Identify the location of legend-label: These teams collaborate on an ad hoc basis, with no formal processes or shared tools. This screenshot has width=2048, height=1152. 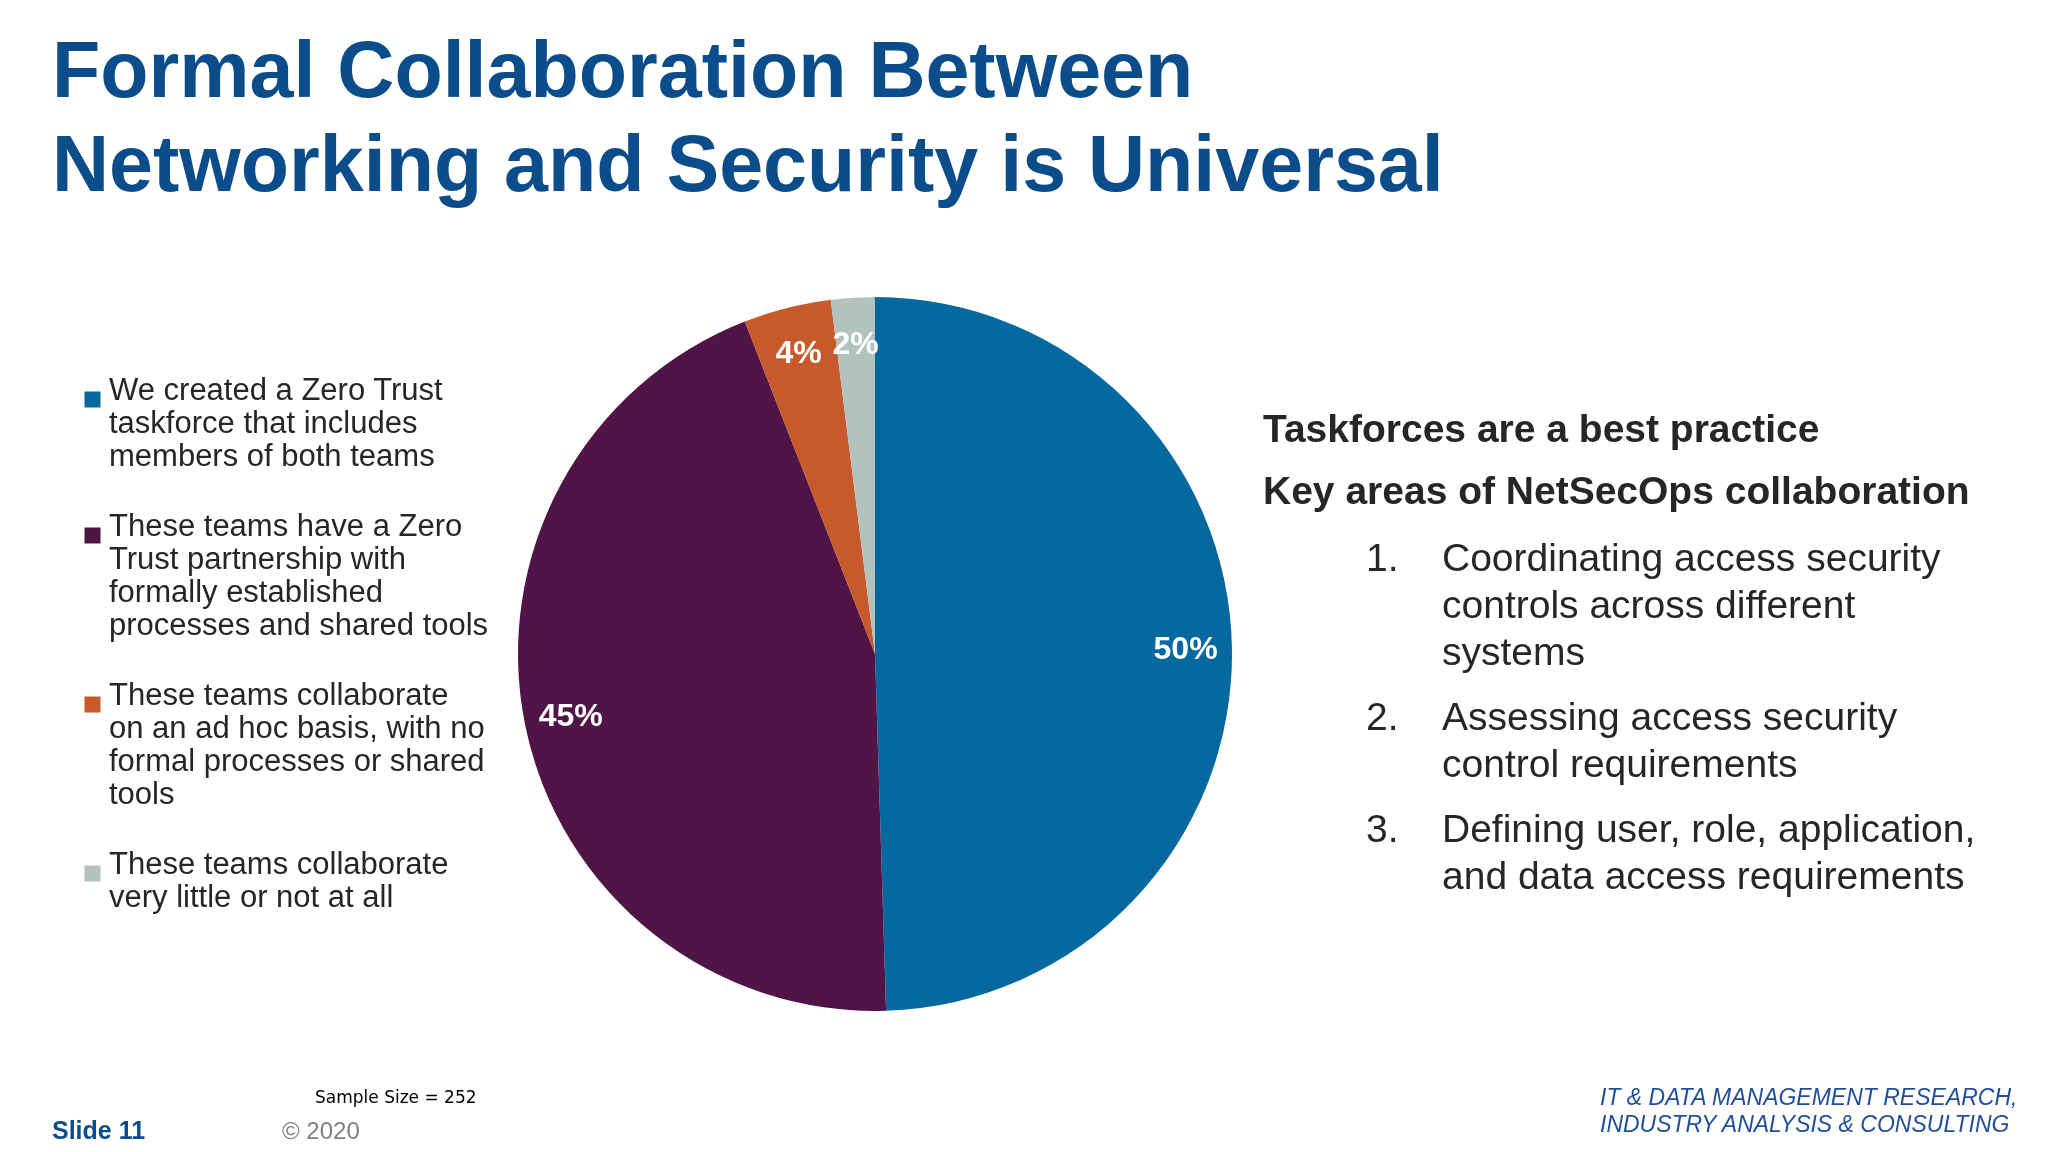
(297, 743).